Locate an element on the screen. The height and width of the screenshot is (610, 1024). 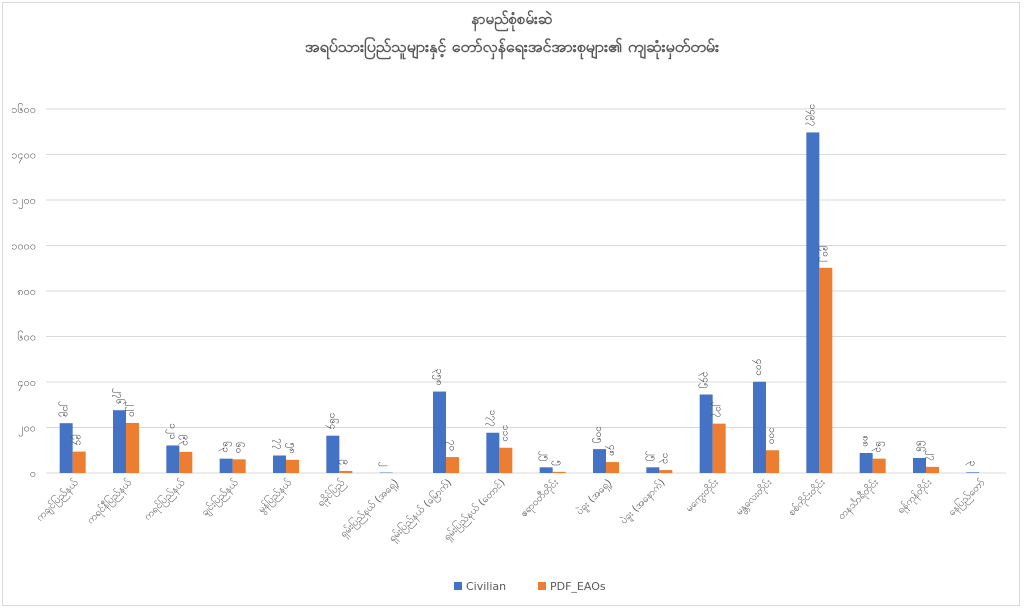
x-category-label: နေပြည်တော် is located at coordinates (966, 497).